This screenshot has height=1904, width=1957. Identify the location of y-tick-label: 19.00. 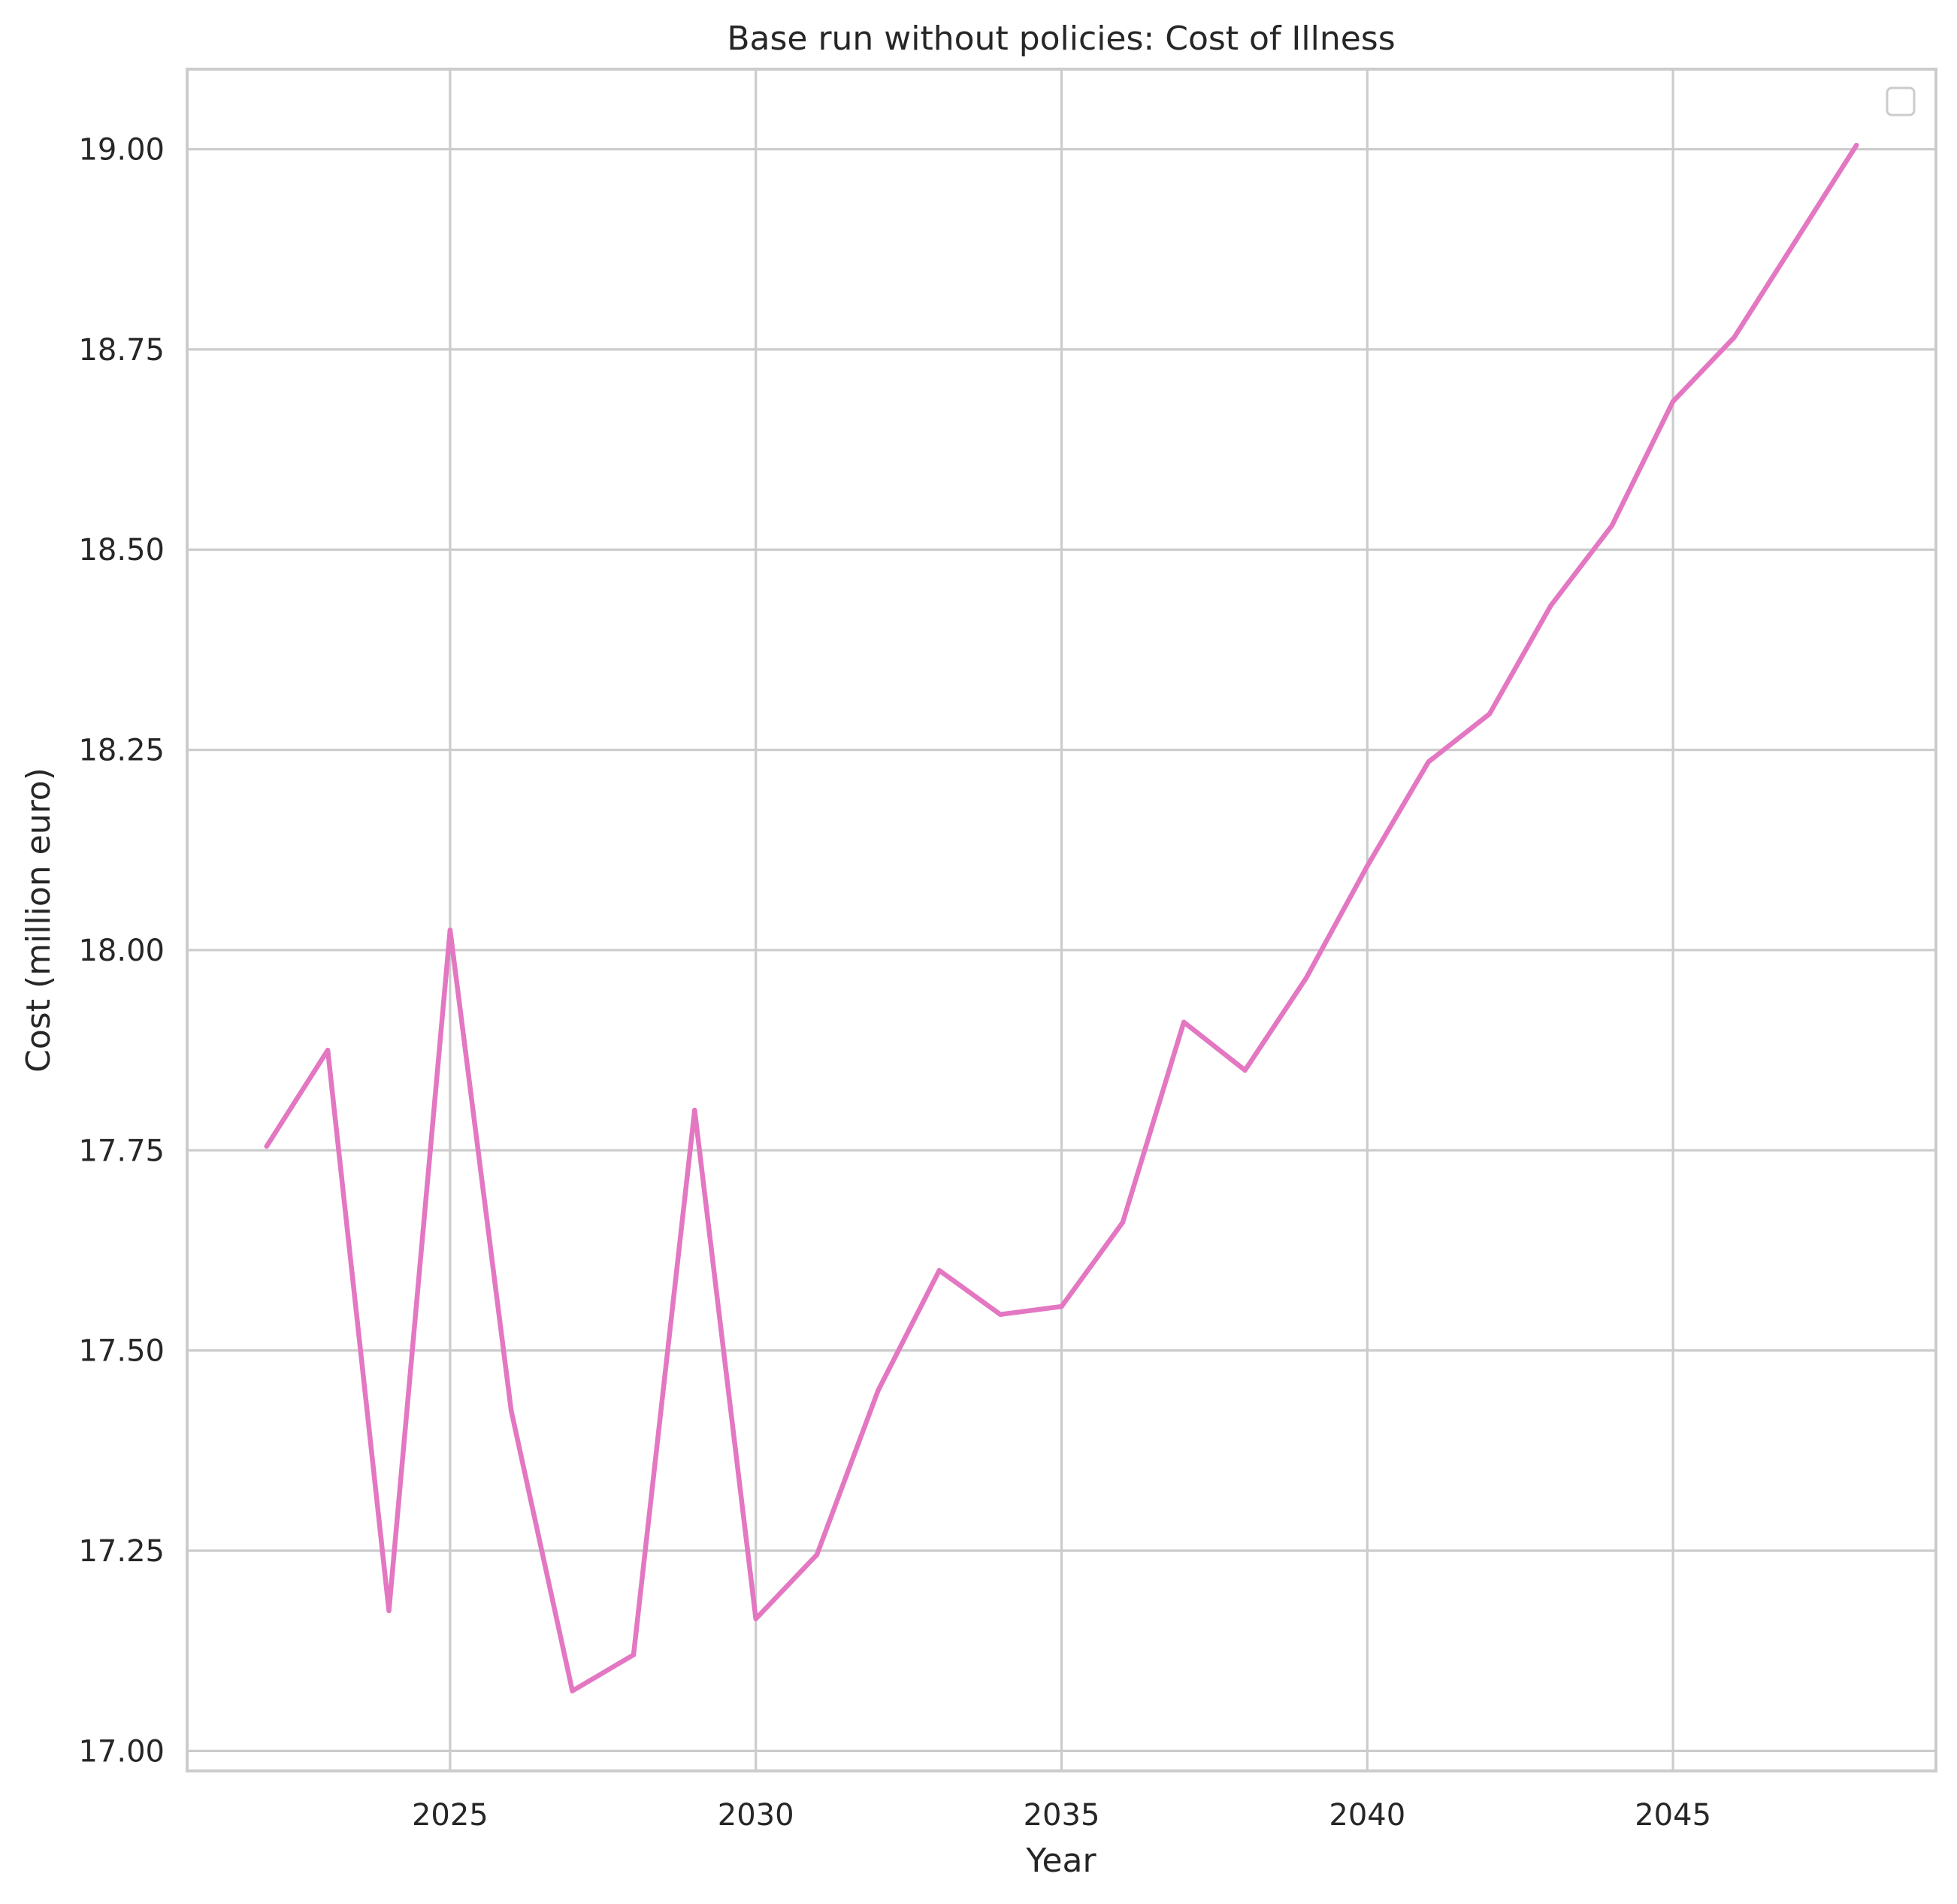
(122, 150).